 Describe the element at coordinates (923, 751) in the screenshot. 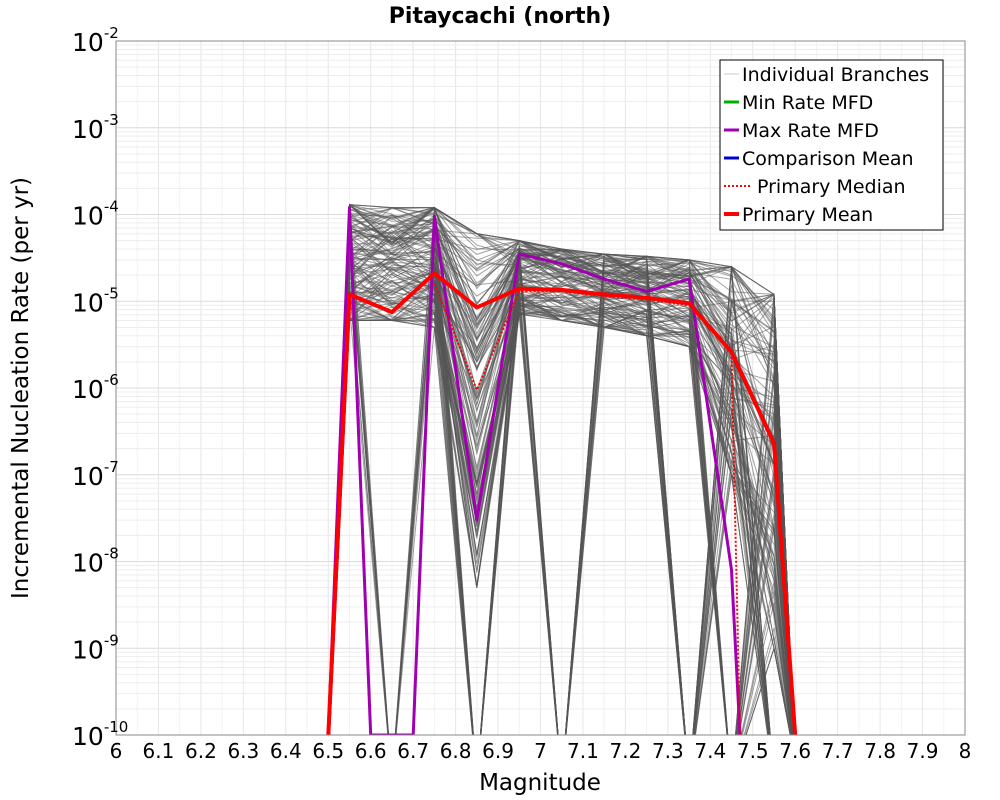

I see `x-tick-label: 7.9` at that location.